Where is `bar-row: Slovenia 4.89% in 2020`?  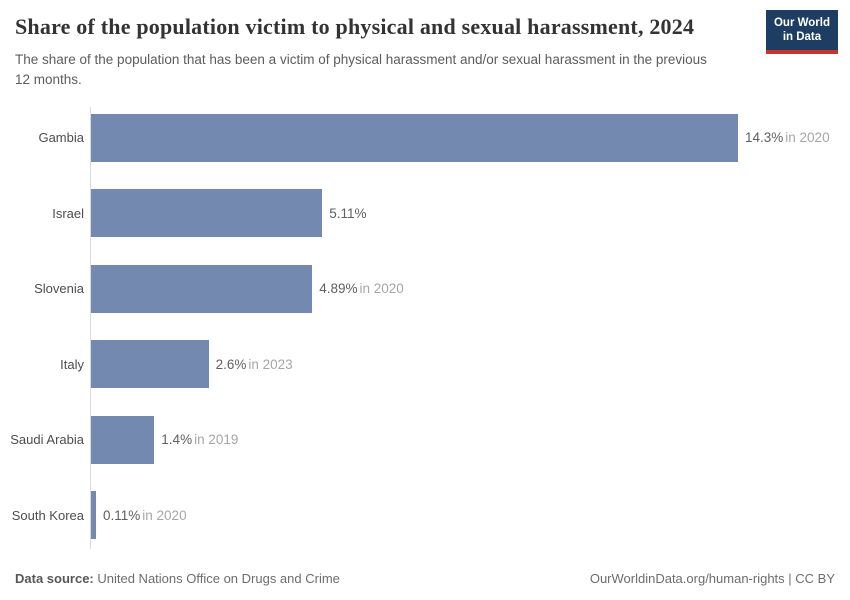 bar-row: Slovenia 4.89% in 2020 is located at coordinates (417, 289).